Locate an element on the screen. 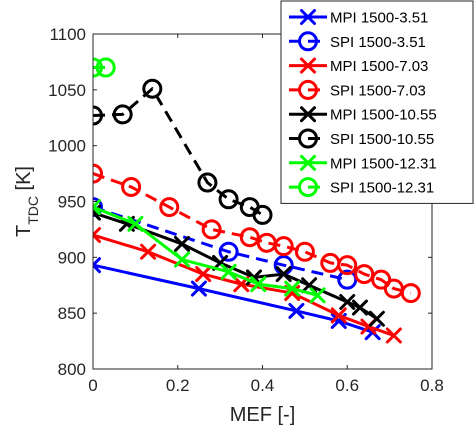 This screenshot has height=433, width=474. x-tick-label: 0.2 is located at coordinates (178, 385).